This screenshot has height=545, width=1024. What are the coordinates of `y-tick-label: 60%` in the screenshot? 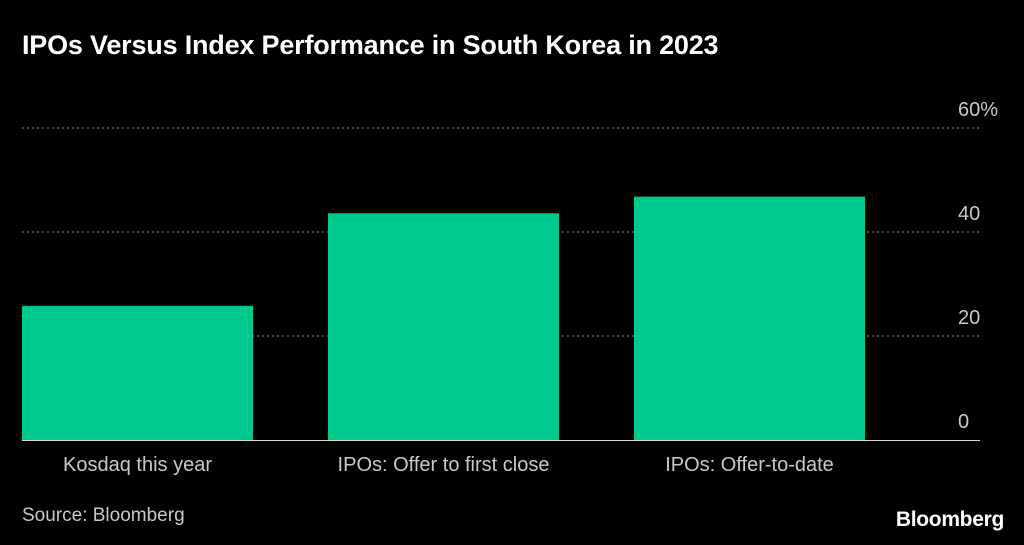 It's located at (978, 110).